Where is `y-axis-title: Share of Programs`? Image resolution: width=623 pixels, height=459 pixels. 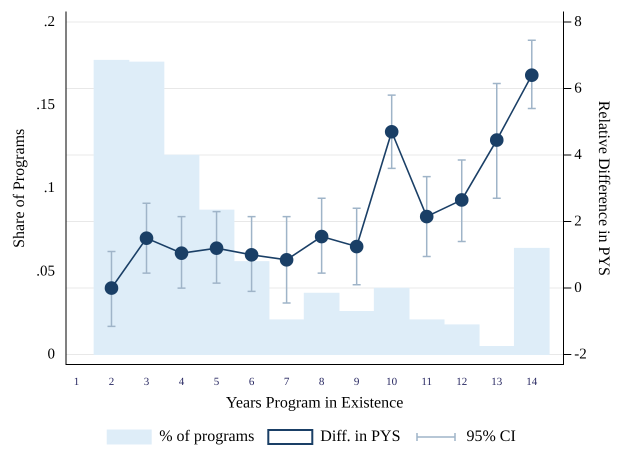 y-axis-title: Share of Programs is located at coordinates (19, 188).